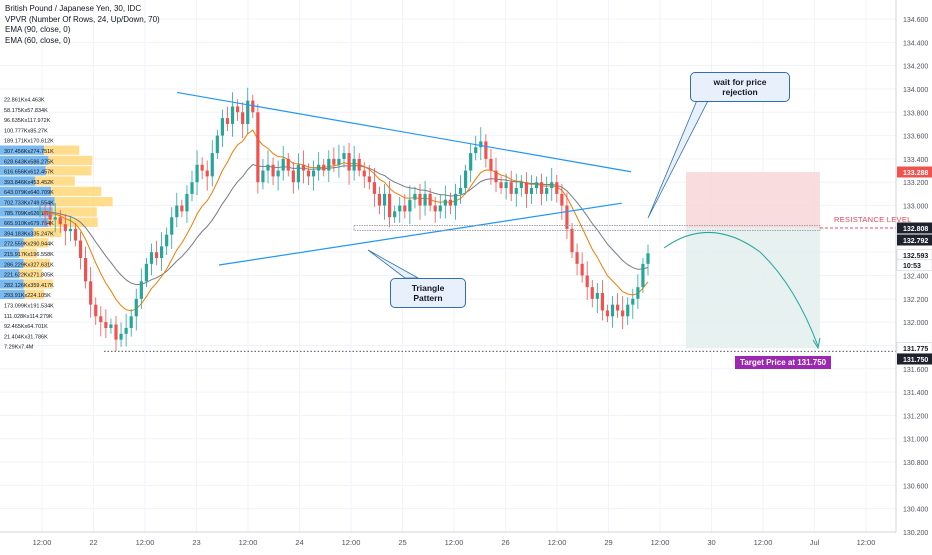 This screenshot has width=932, height=555. I want to click on vp-row-label: 173.099Kx191.534K, so click(29, 307).